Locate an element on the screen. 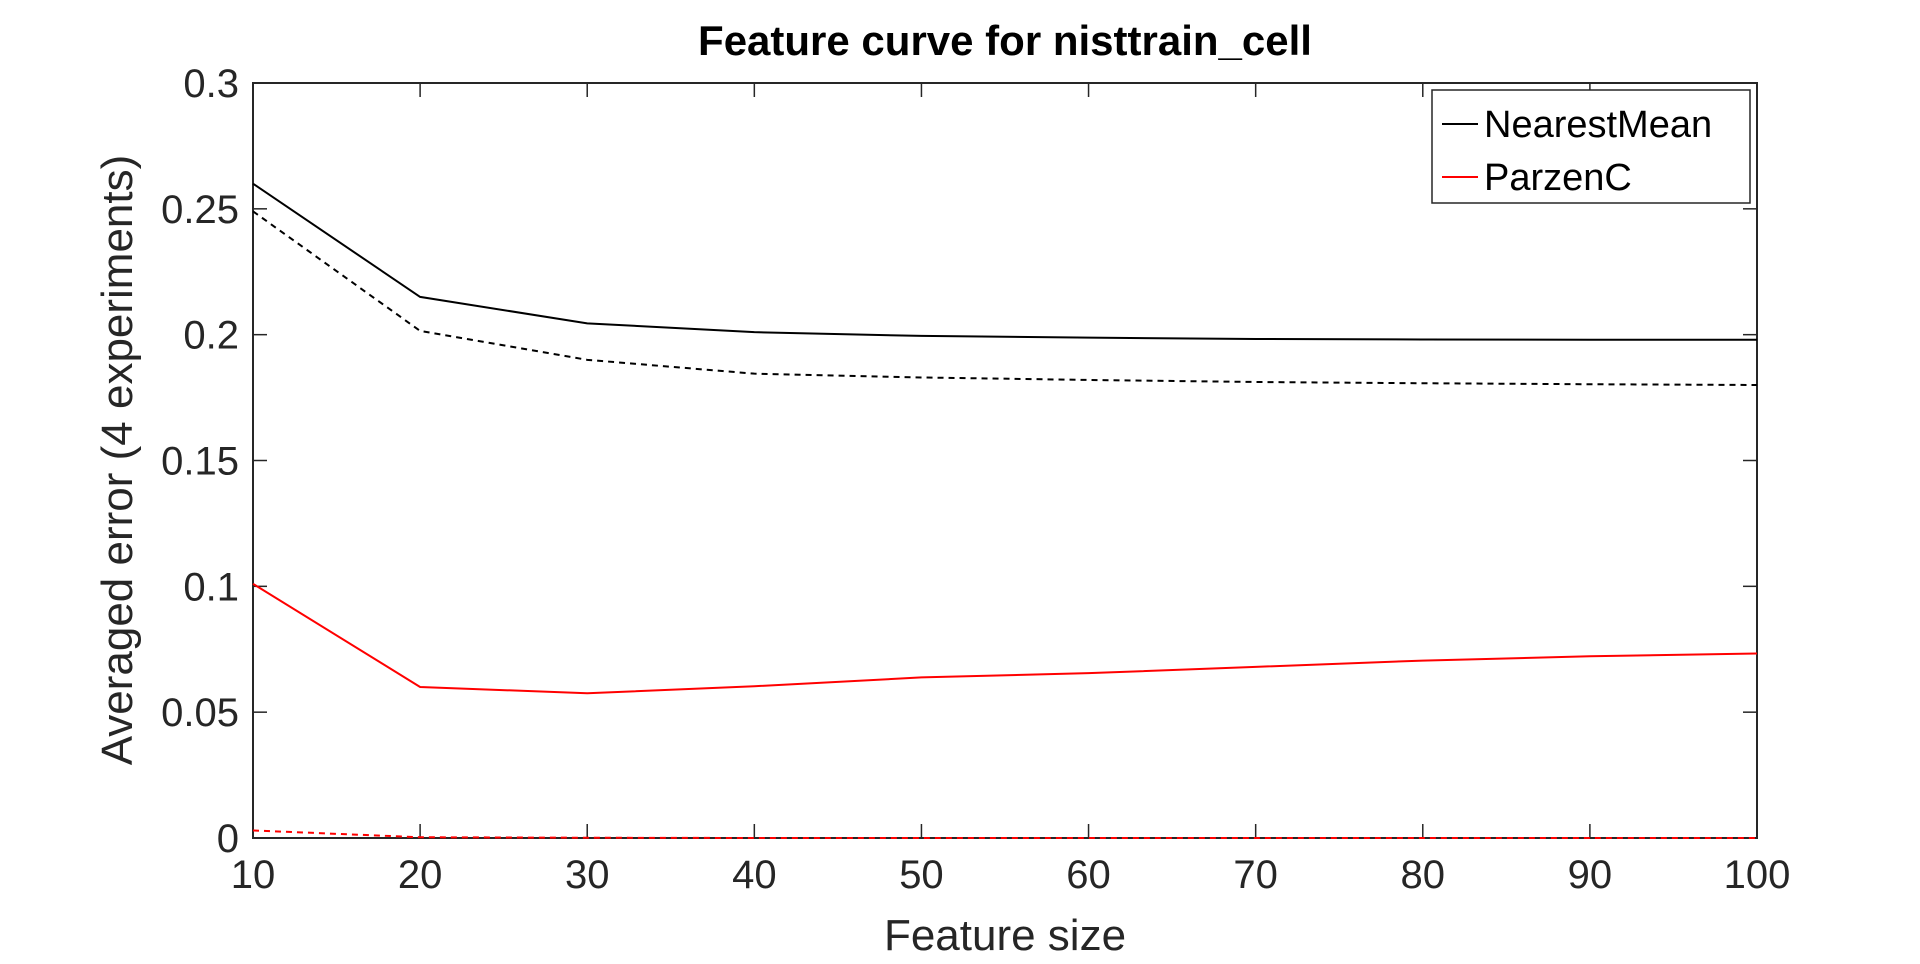 The image size is (1920, 964). y-tick-label: 0 is located at coordinates (228, 839).